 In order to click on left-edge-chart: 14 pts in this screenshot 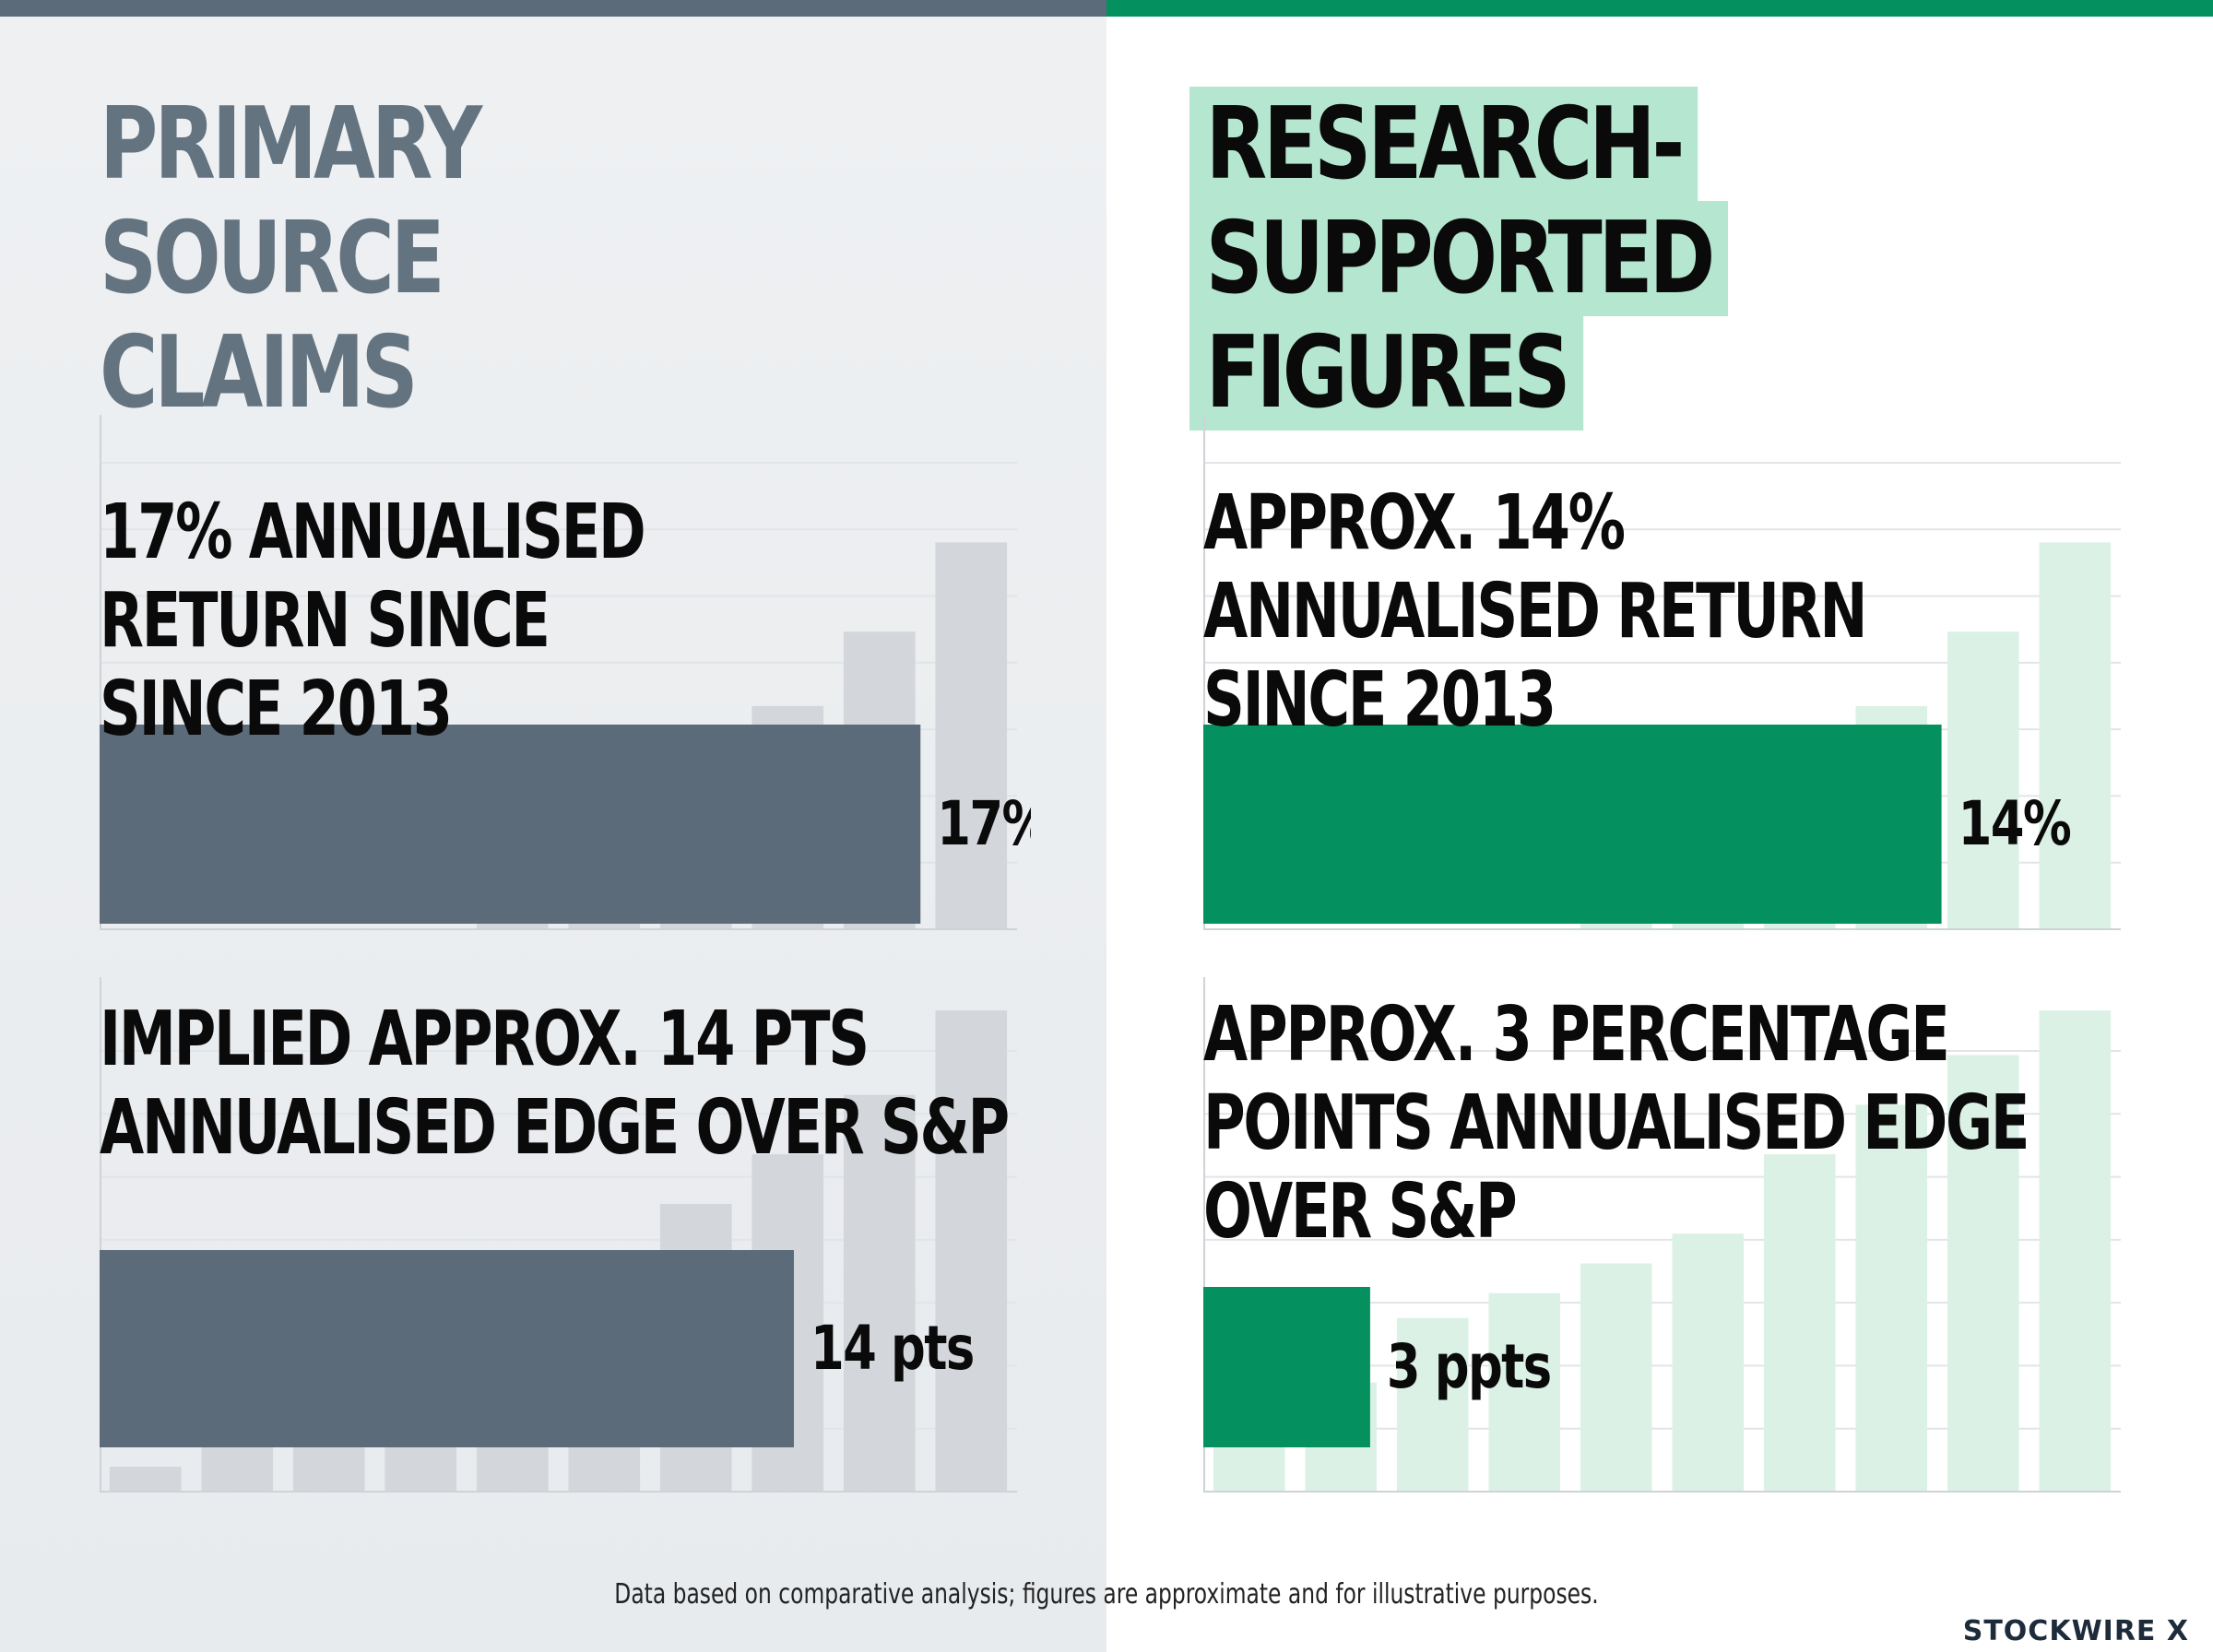, I will do `click(558, 1235)`.